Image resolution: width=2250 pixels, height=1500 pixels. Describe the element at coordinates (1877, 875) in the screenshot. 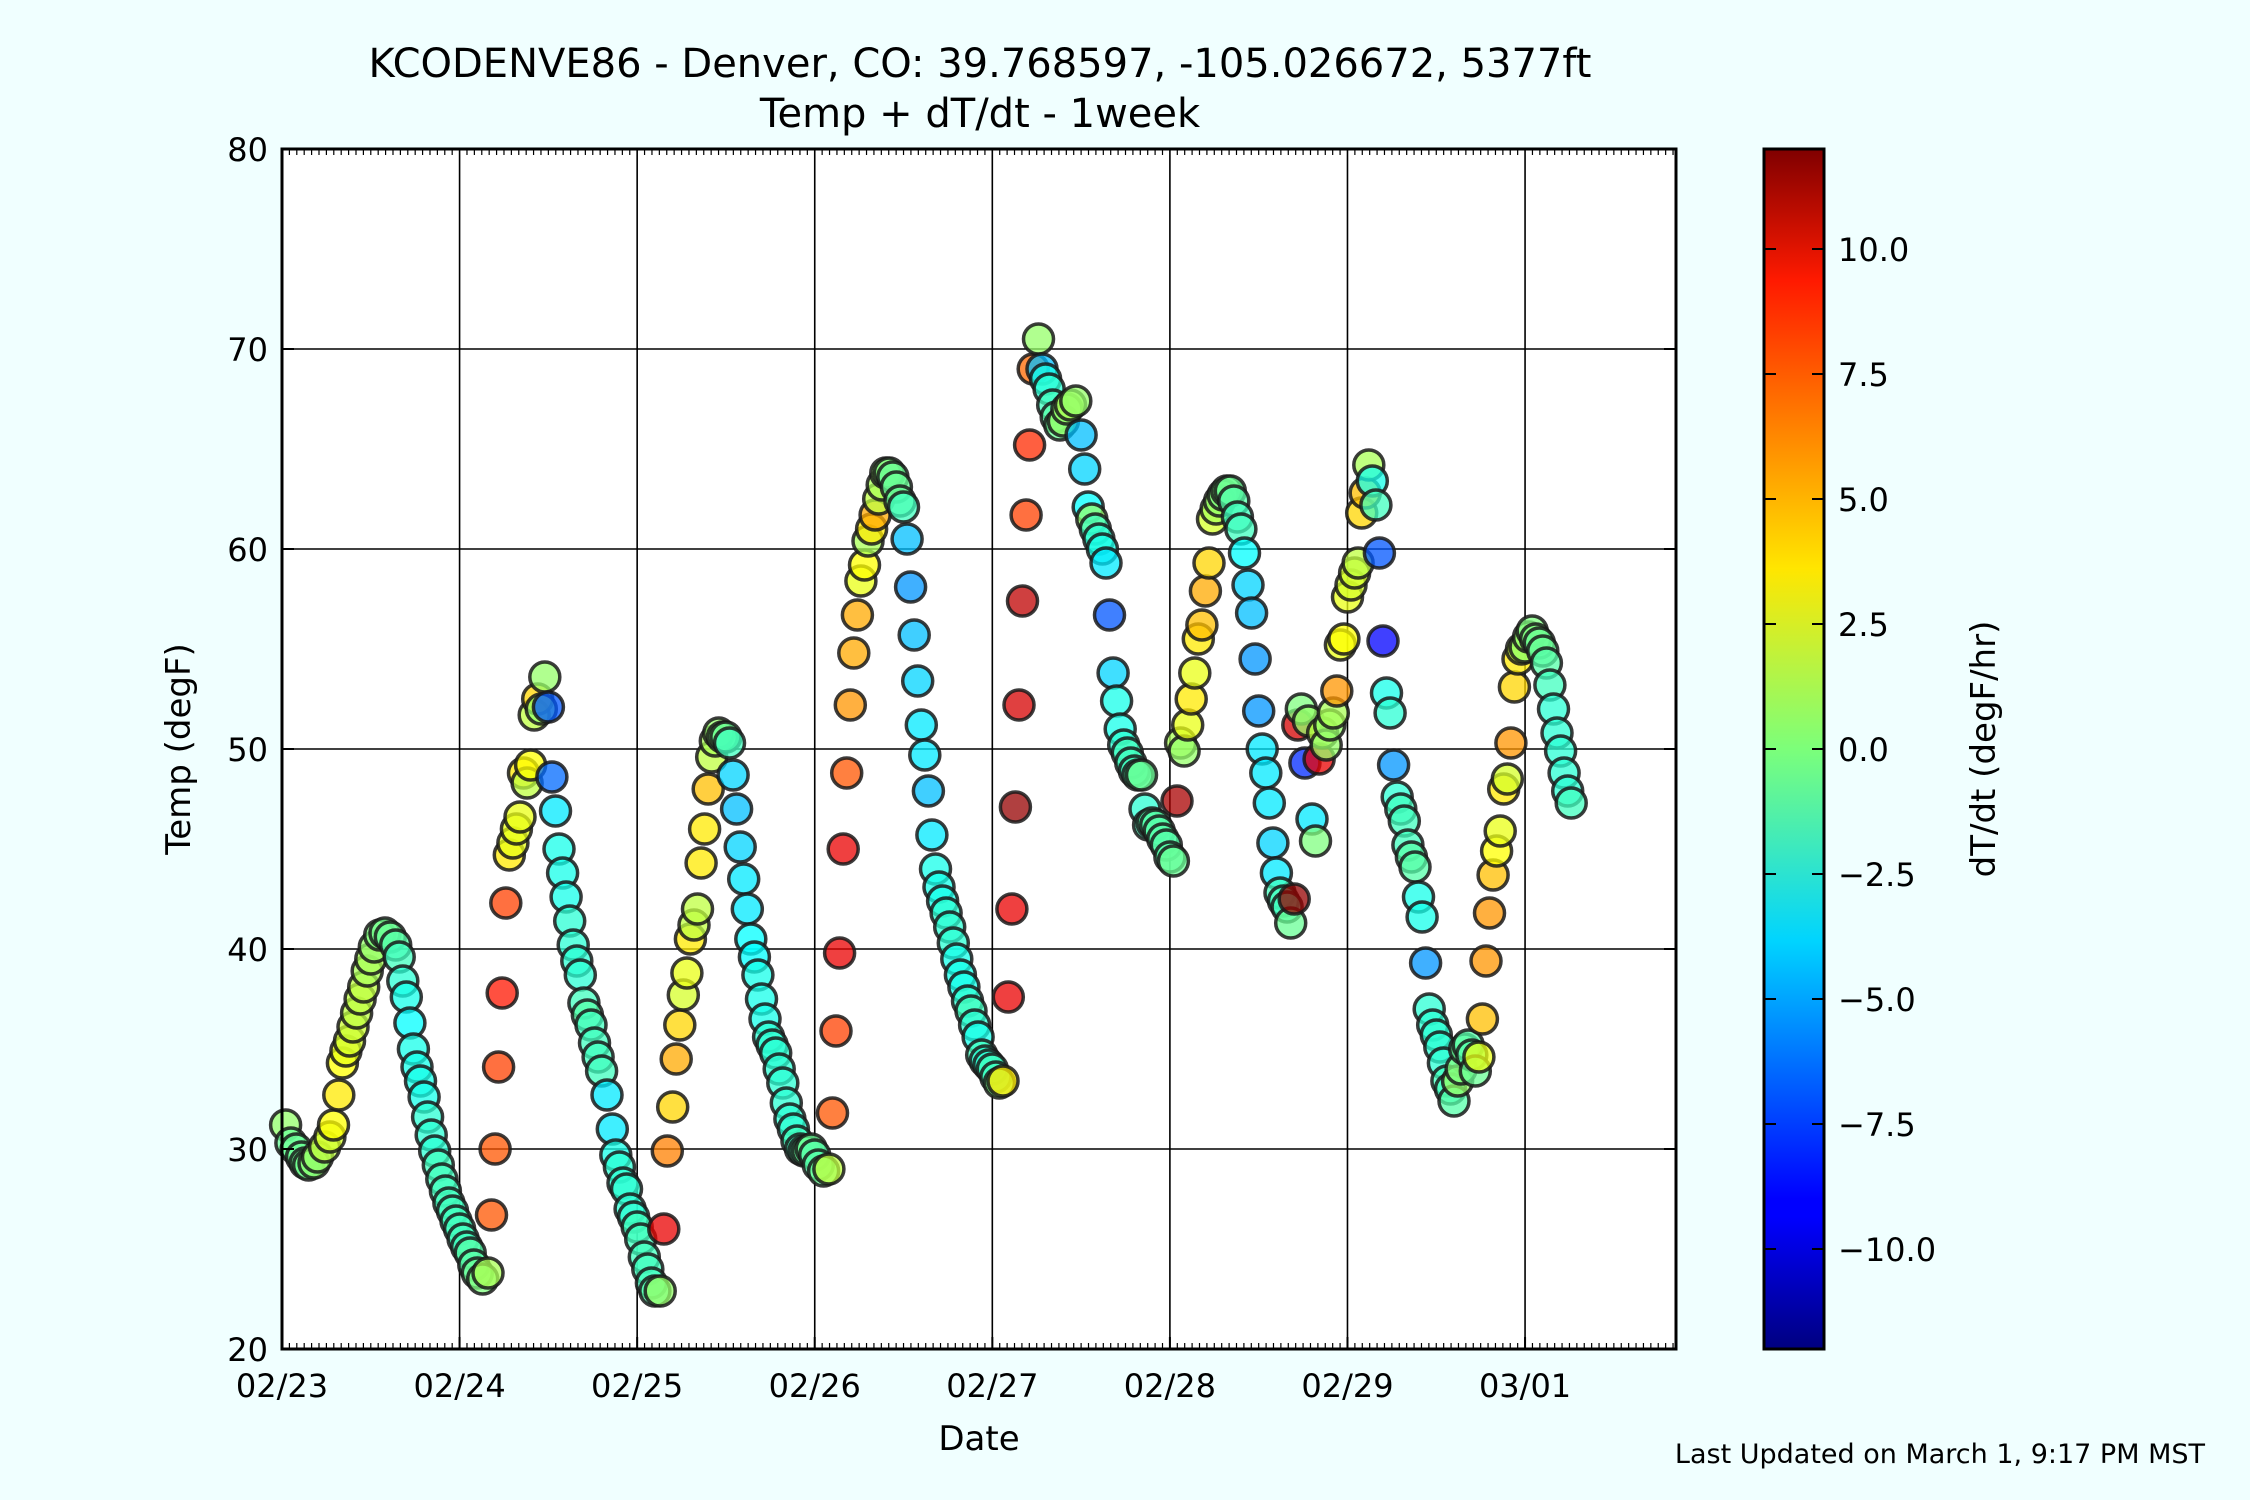

I see `colorbar-tick-label: −2.5` at that location.